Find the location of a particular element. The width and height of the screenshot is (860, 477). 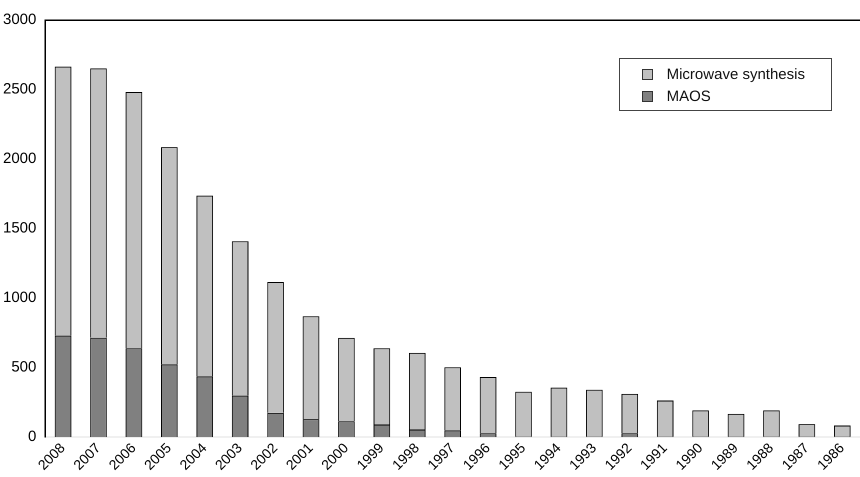

y-tick-label: 0 is located at coordinates (32, 437).